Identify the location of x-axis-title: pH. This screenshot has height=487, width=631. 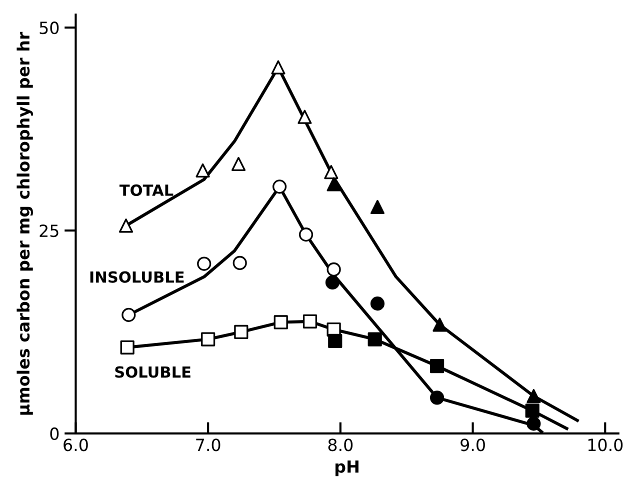
(347, 468).